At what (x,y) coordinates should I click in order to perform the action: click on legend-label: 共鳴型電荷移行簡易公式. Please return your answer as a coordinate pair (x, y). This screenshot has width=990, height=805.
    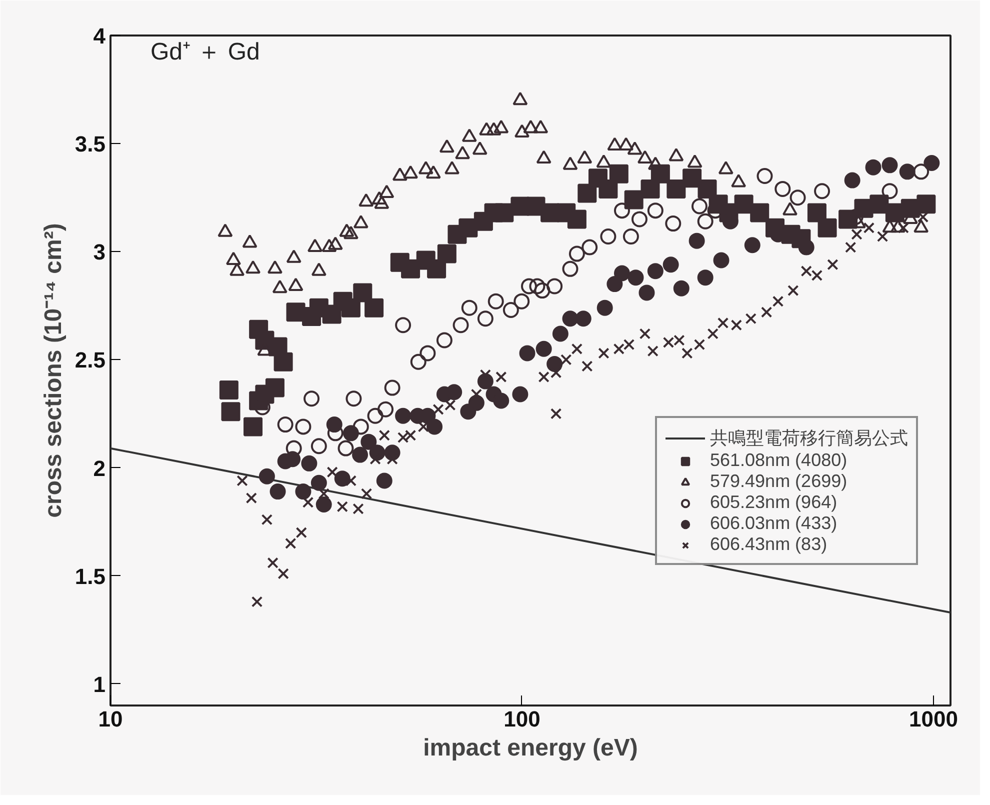
    Looking at the image, I should click on (809, 438).